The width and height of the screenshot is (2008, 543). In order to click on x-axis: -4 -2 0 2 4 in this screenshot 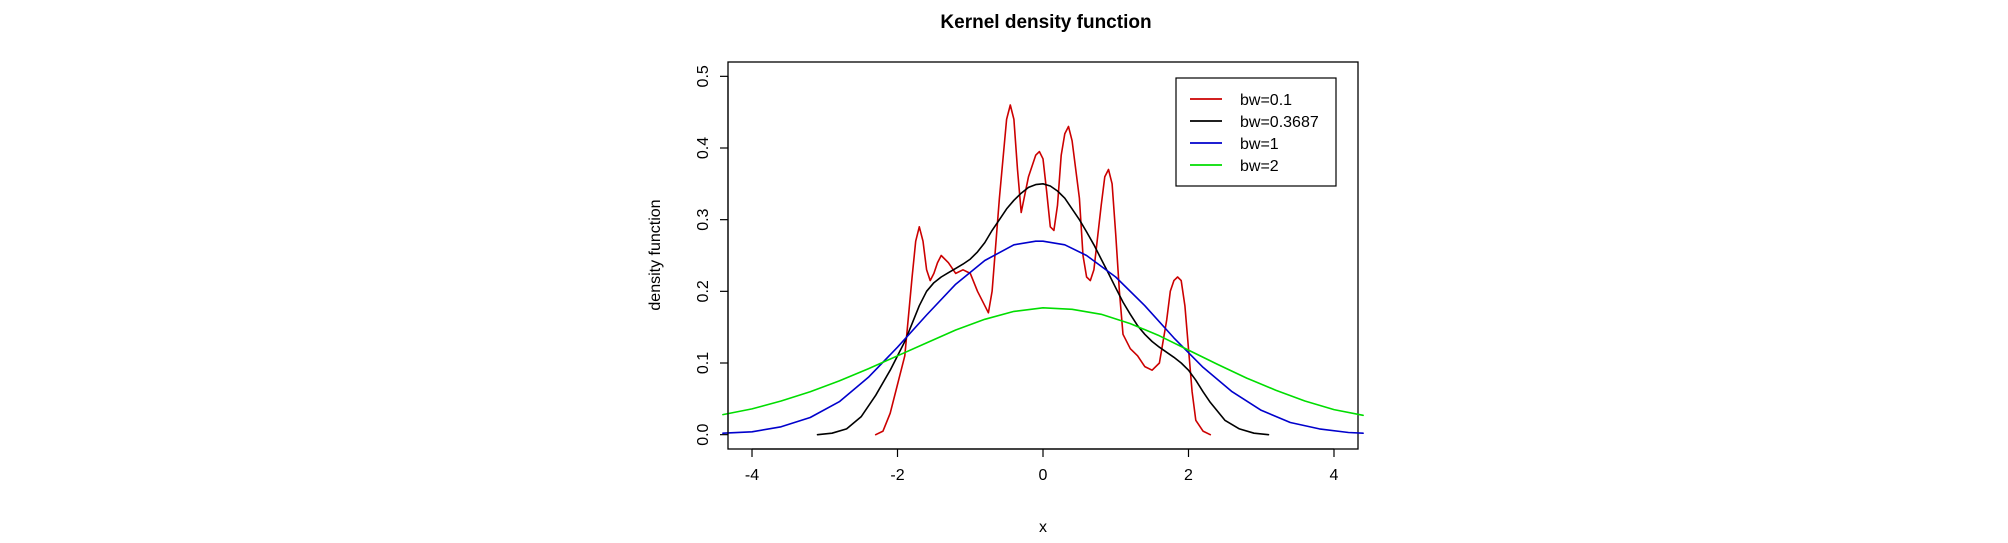, I will do `click(1042, 466)`.